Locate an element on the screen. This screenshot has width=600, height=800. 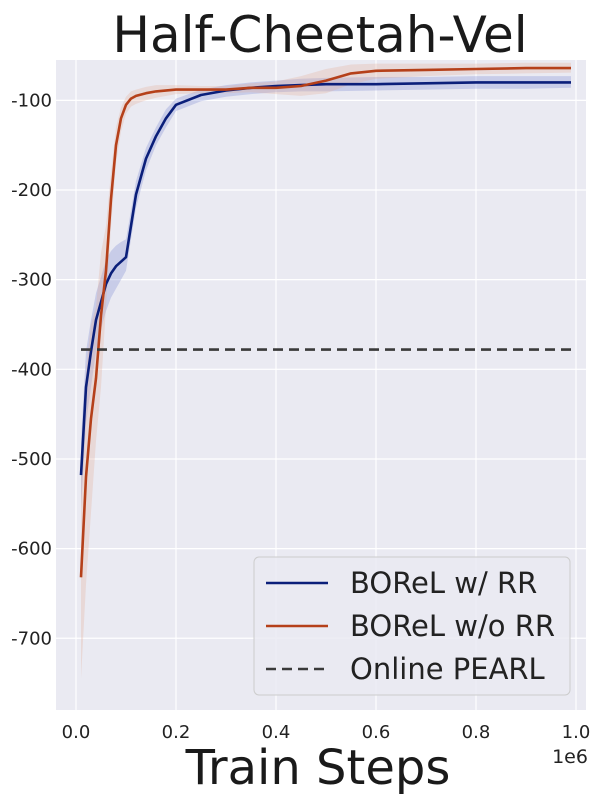
legend-label: Online PEARL is located at coordinates (447, 669).